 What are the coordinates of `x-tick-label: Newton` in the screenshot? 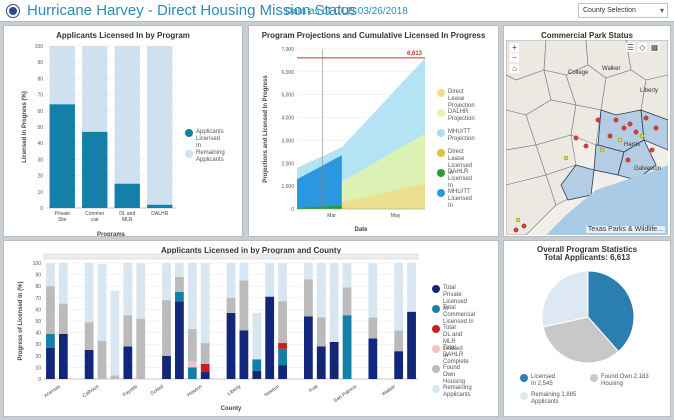 It's located at (273, 391).